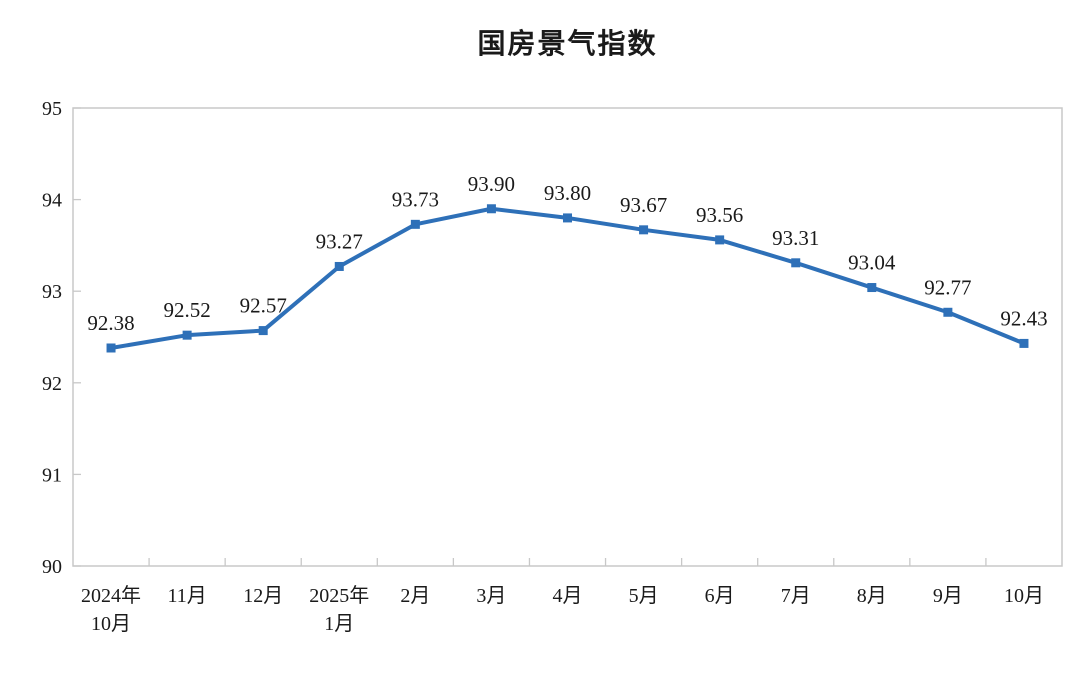 The width and height of the screenshot is (1080, 688). I want to click on x-axis-label: 2025年 1月, so click(339, 609).